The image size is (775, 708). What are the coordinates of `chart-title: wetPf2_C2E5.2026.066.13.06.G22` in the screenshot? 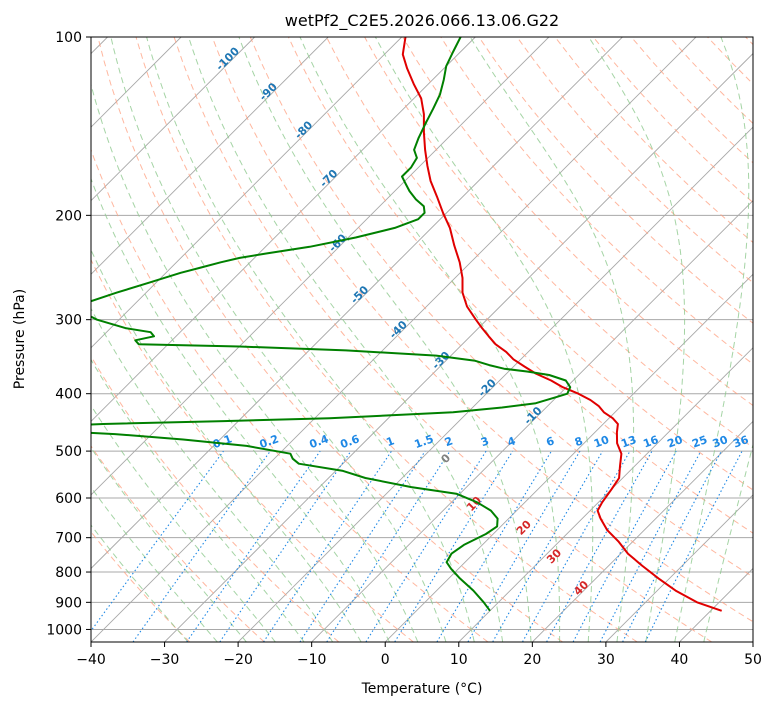 It's located at (422, 21).